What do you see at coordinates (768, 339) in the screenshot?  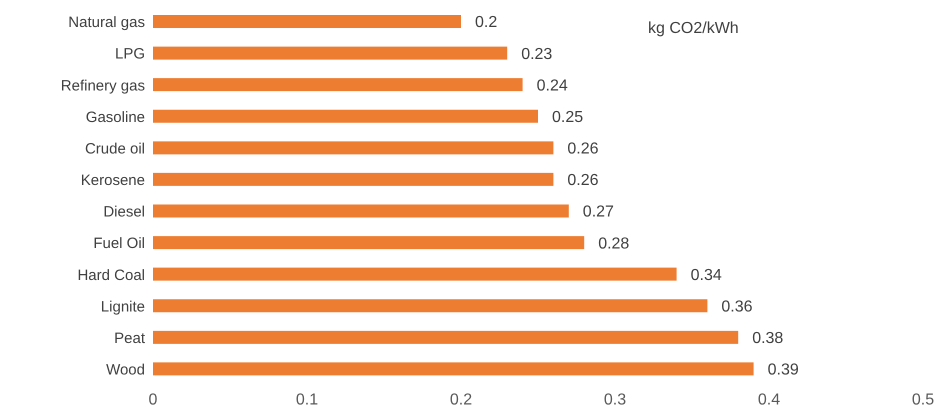 I see `data-label: 0.38` at bounding box center [768, 339].